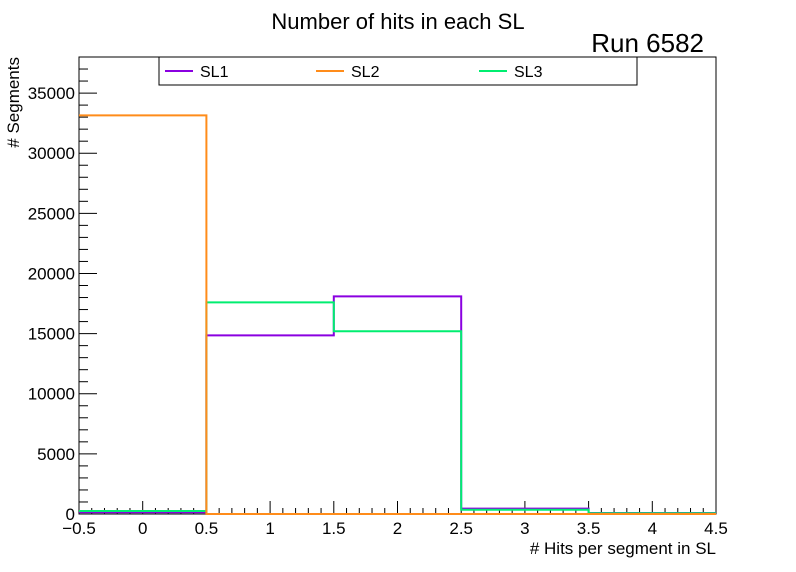  I want to click on x-tick-label: 2.5, so click(461, 528).